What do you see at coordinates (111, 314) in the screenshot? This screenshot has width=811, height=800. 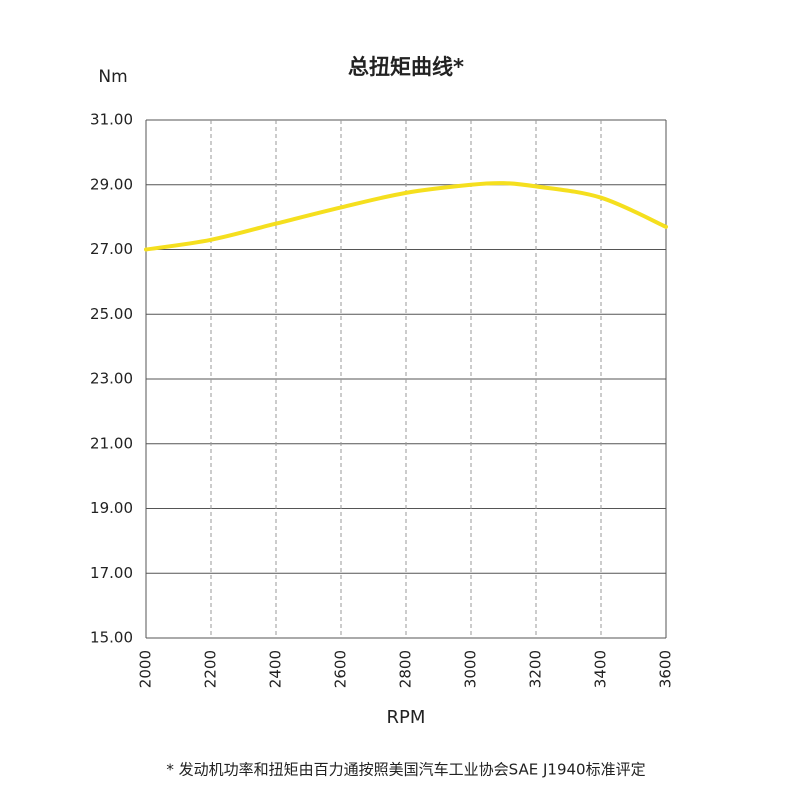 I see `y-tick-label: 25.00` at bounding box center [111, 314].